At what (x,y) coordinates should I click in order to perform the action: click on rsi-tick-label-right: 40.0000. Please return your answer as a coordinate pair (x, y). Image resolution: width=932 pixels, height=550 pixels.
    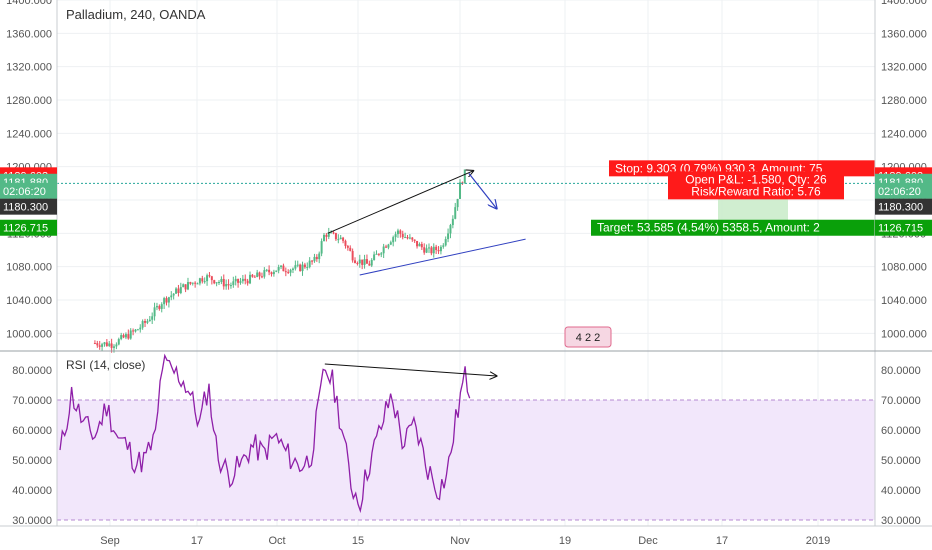
    Looking at the image, I should click on (901, 491).